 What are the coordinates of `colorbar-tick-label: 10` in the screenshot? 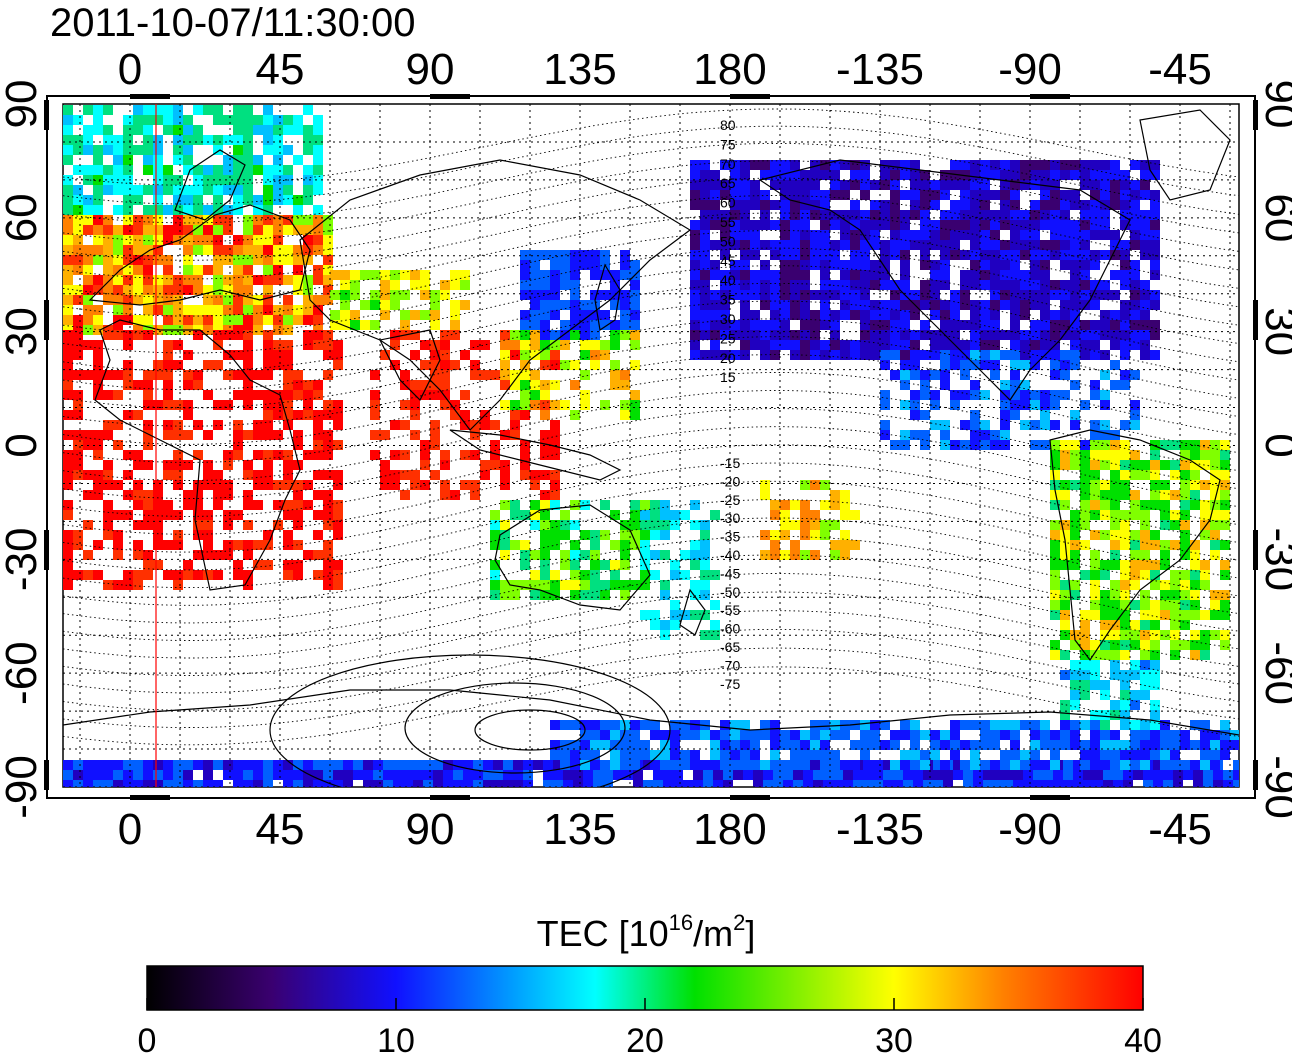 It's located at (396, 1039).